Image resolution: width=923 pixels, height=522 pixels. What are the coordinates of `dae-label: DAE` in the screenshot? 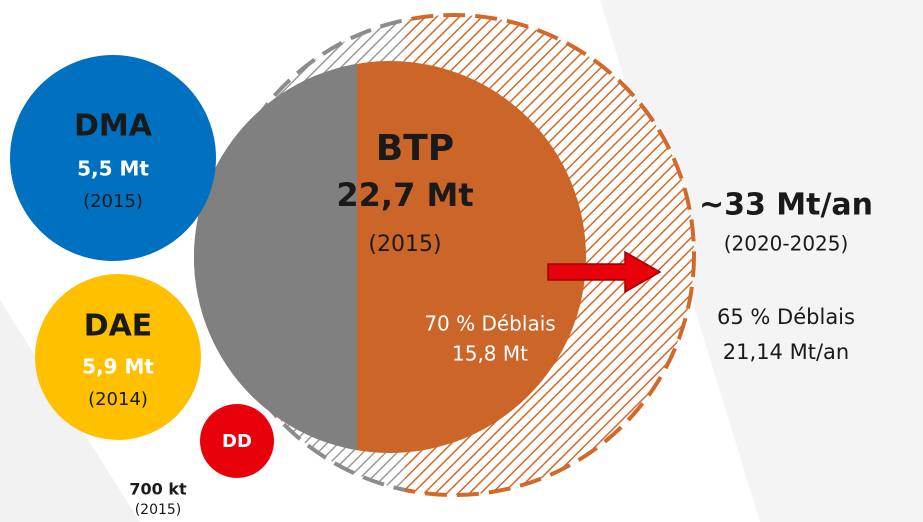 It's located at (118, 326).